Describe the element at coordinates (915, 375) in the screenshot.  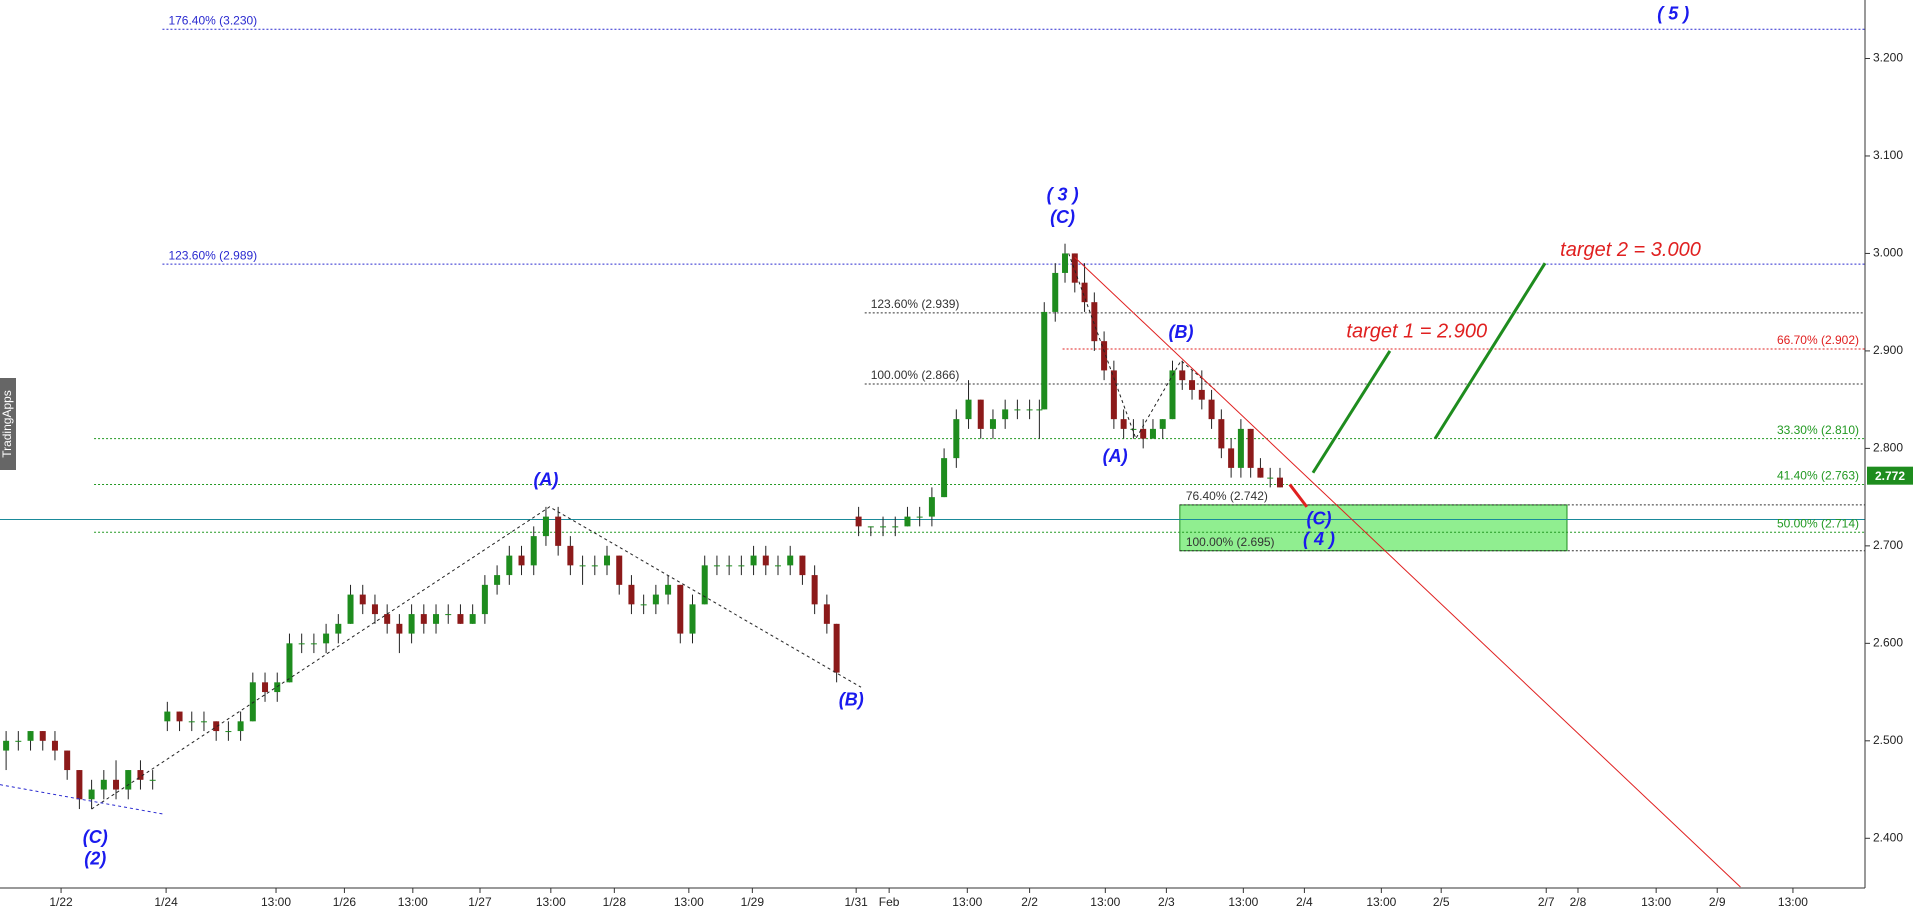
I see `fib-label: 100.00% (2.866)` at that location.